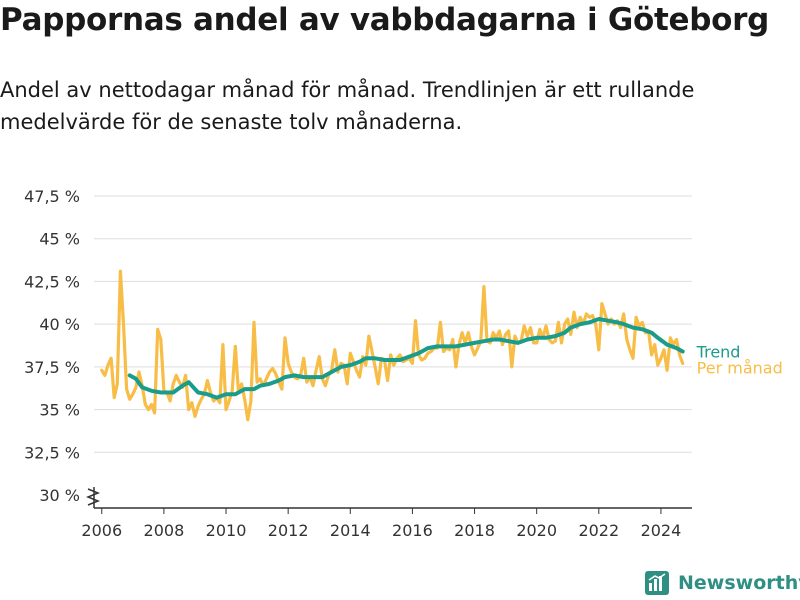 This screenshot has width=800, height=600. Describe the element at coordinates (288, 530) in the screenshot. I see `x-tick-label: 2012` at that location.